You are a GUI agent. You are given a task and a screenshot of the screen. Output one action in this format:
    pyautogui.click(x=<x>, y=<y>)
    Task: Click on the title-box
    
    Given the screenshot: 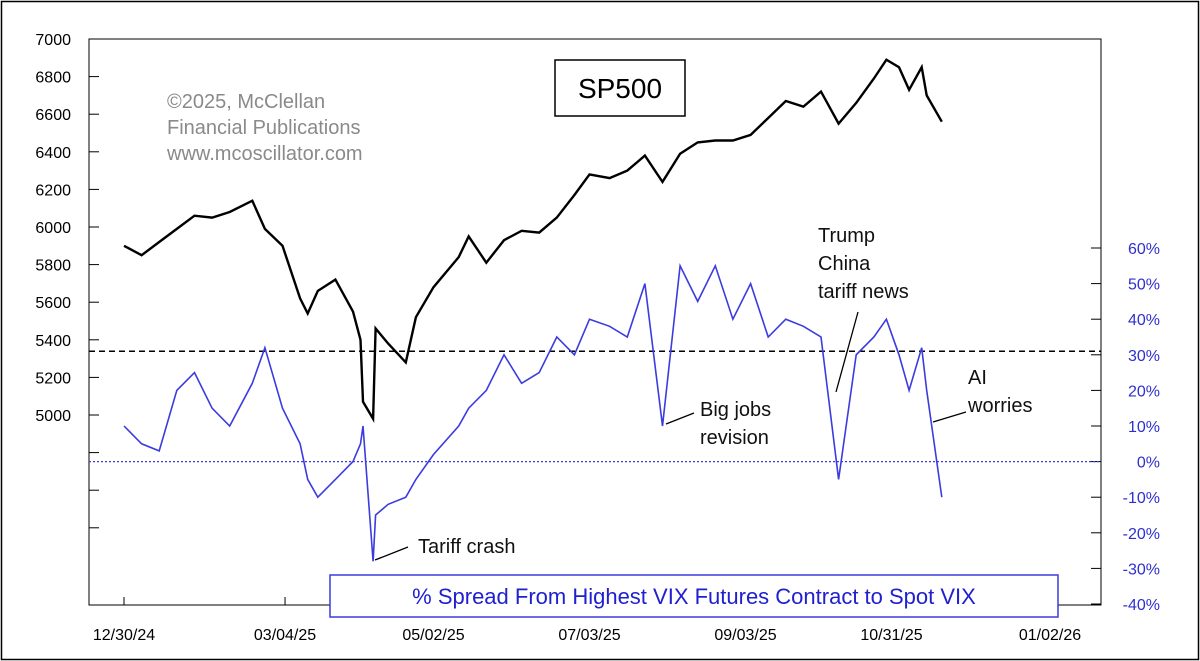 What is the action you would take?
    pyautogui.click(x=620, y=88)
    